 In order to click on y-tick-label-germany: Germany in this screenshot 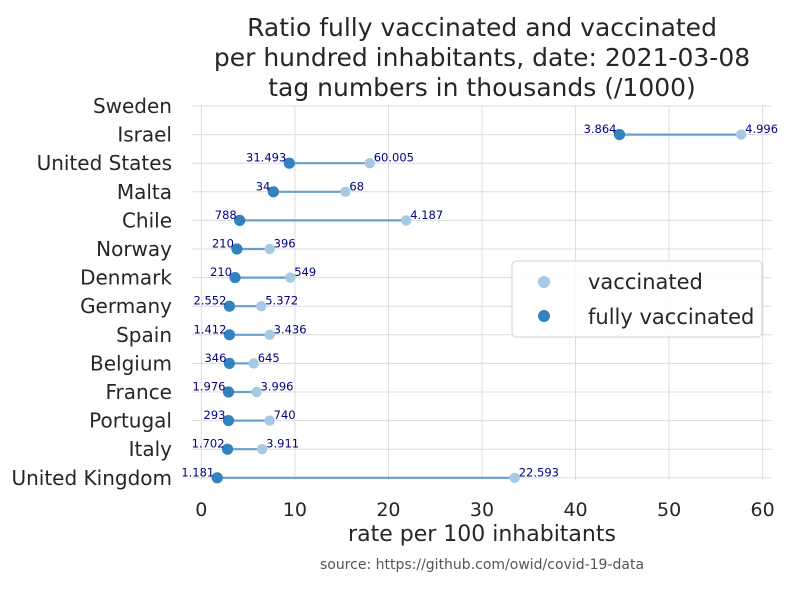, I will do `click(126, 306)`.